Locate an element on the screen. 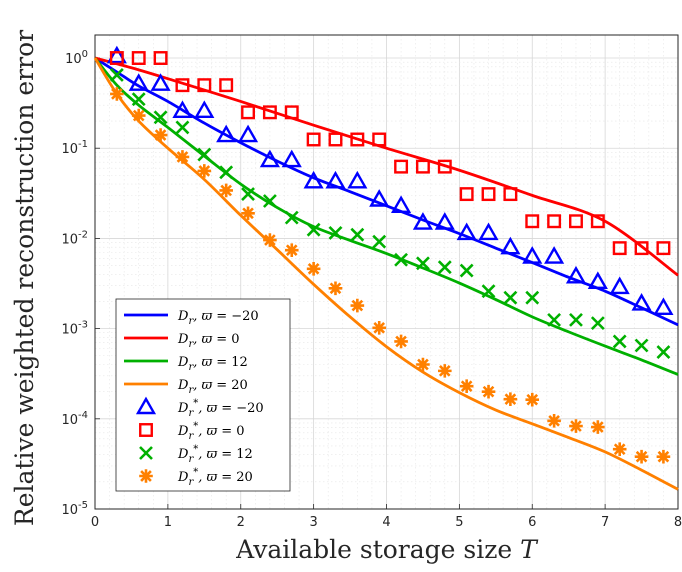 Image resolution: width=682 pixels, height=572 pixels. y-axis-title: Relative weighted reconstruction error is located at coordinates (24, 278).